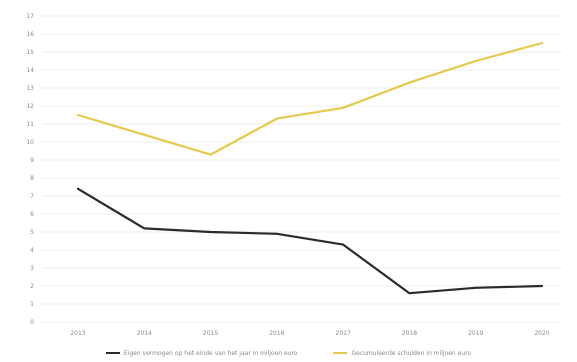  Describe the element at coordinates (30, 142) in the screenshot. I see `y-tick-label: 10` at that location.